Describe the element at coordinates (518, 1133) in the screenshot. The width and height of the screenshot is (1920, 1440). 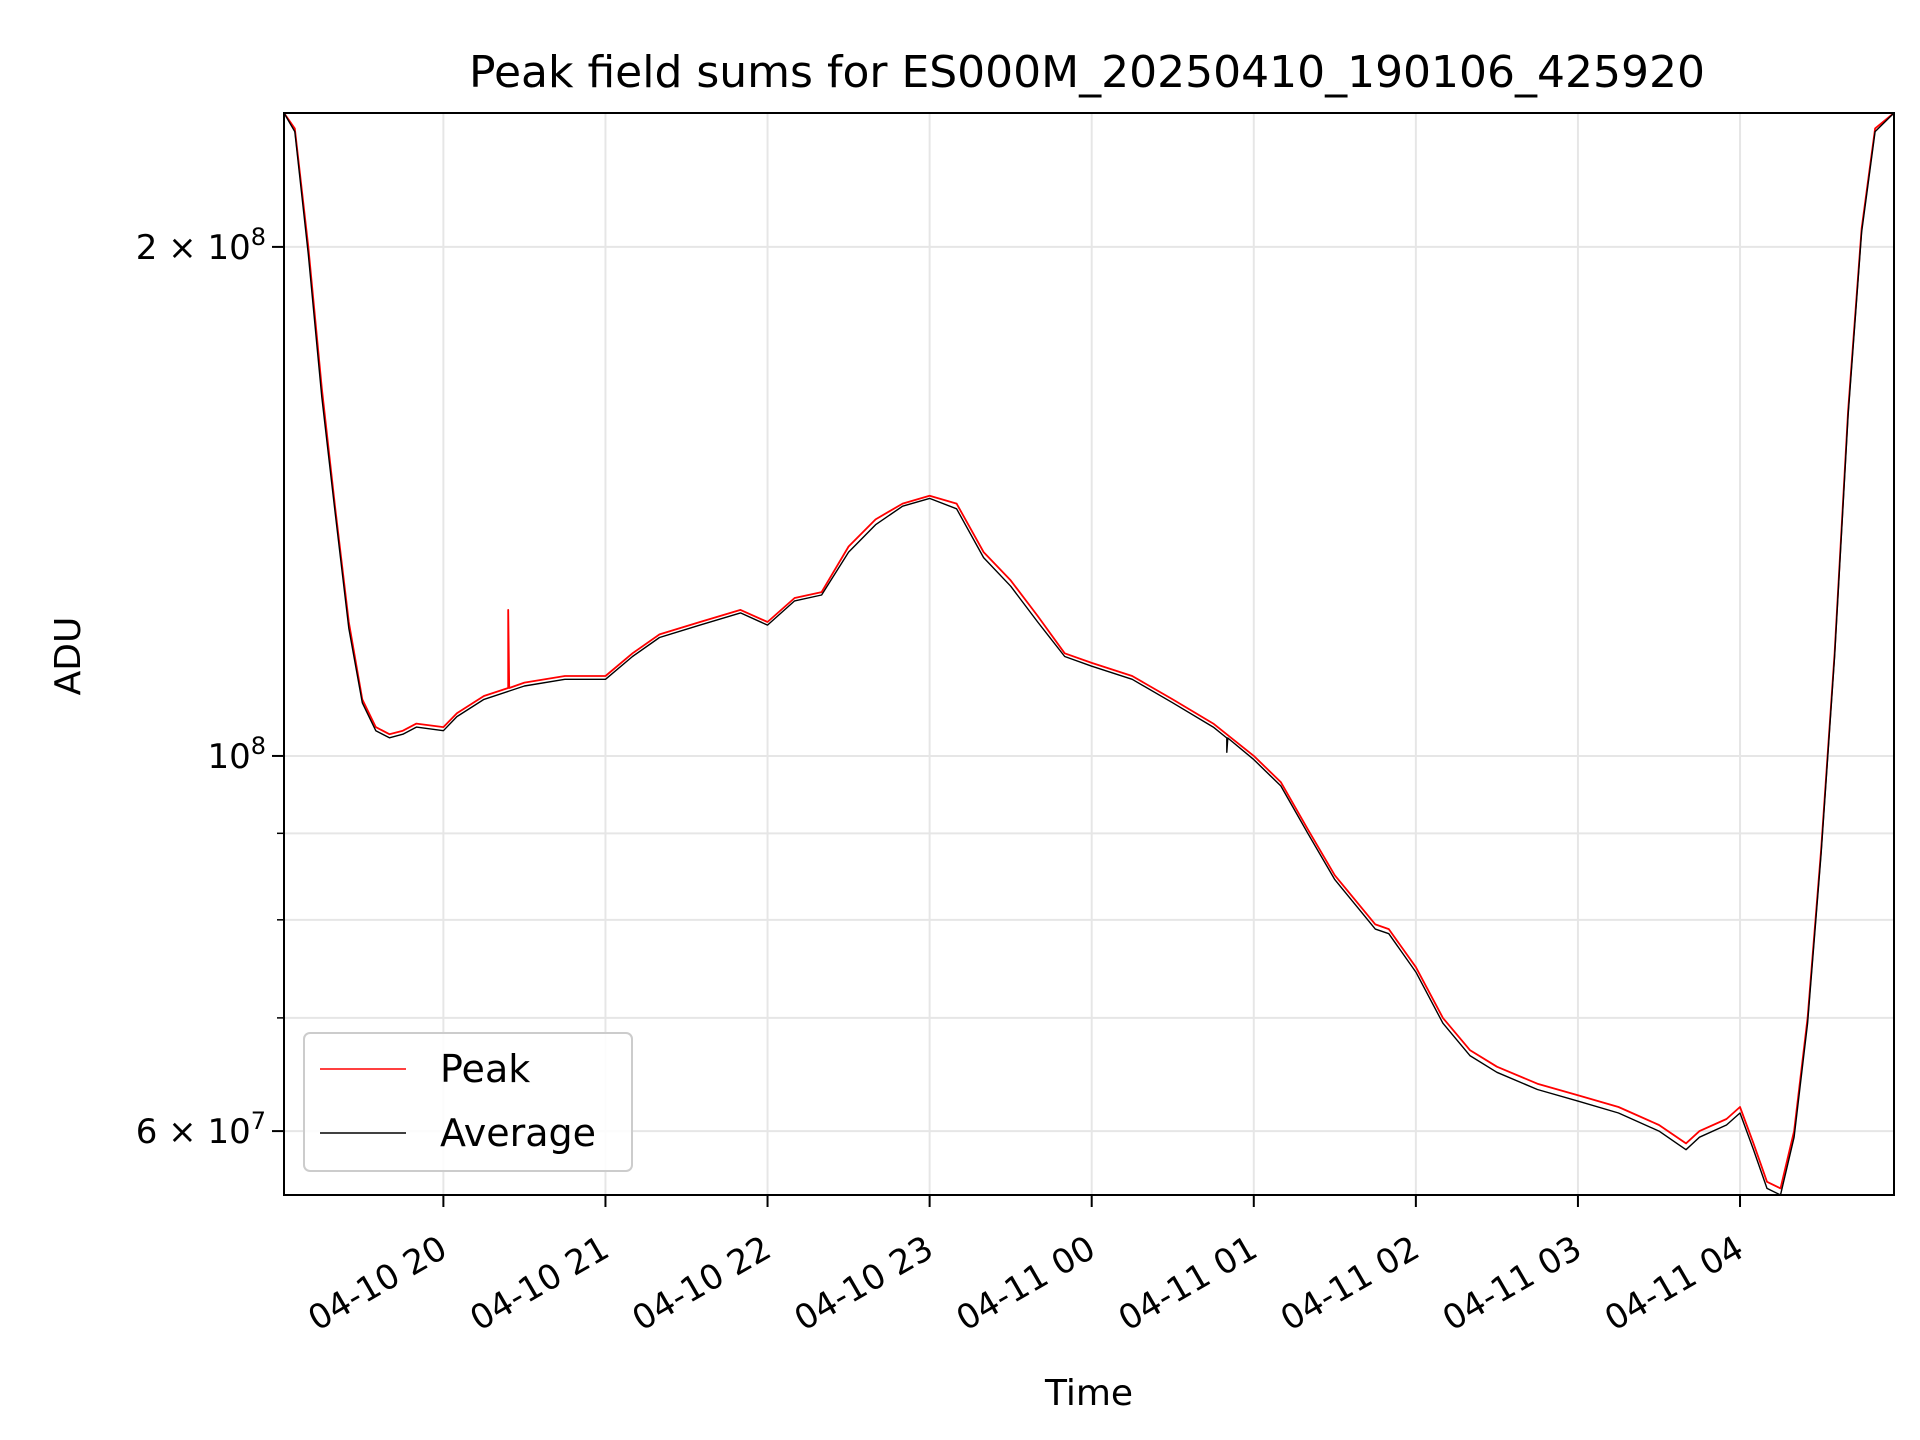
I see `legend-label-average: Average` at that location.